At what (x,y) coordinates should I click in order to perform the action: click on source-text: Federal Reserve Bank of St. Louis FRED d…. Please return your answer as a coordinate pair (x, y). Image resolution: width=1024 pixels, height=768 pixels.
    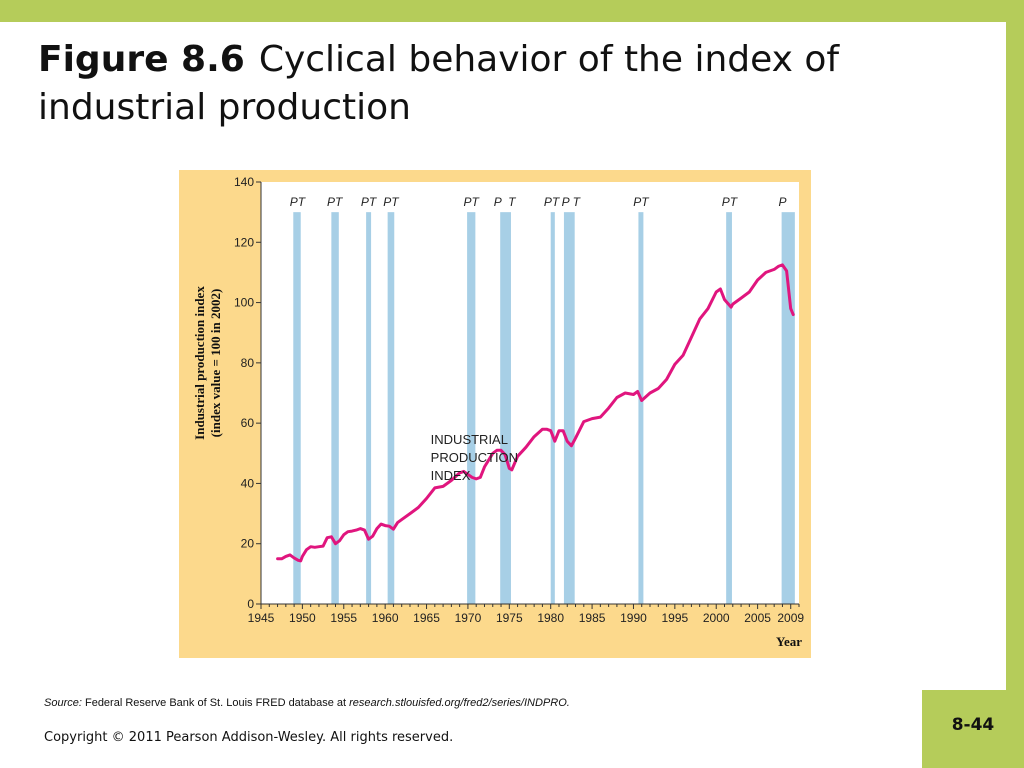
    Looking at the image, I should click on (215, 703).